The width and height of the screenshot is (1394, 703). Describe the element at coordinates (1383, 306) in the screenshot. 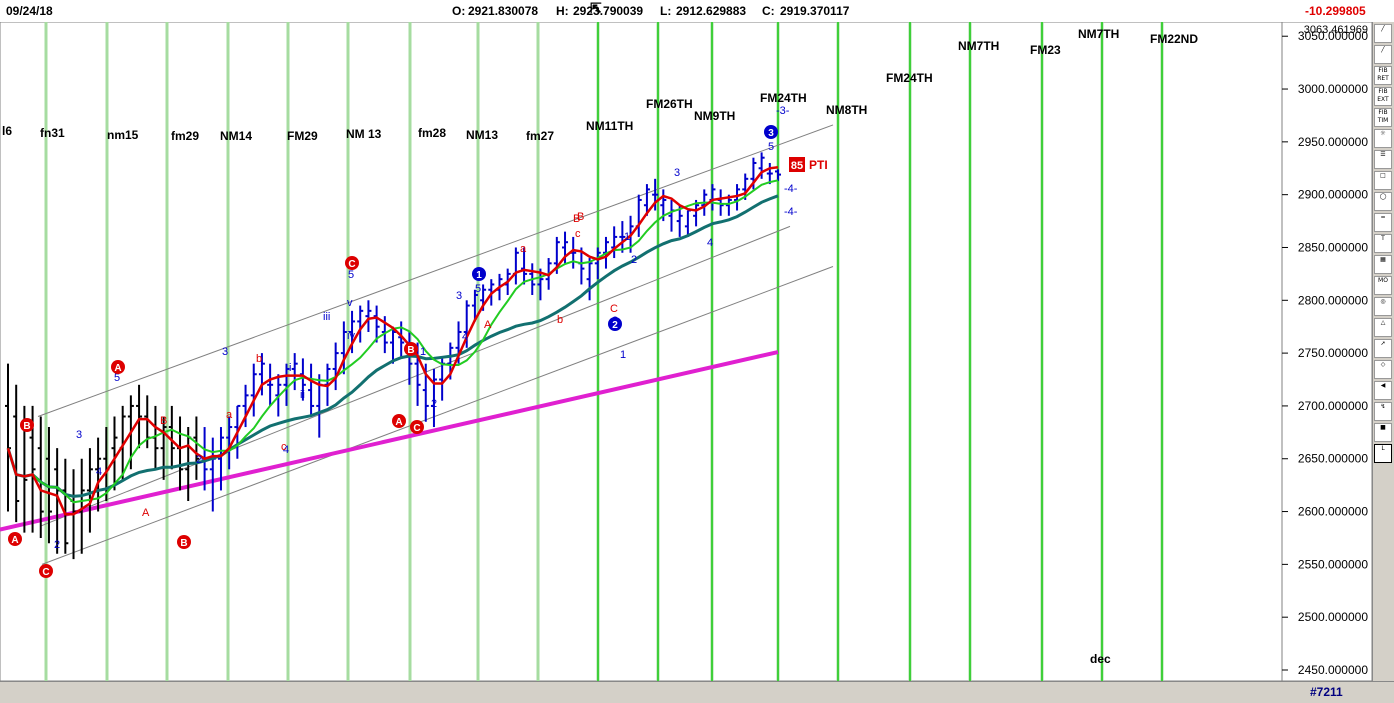

I see `cycle-tool-icon: ◎` at that location.